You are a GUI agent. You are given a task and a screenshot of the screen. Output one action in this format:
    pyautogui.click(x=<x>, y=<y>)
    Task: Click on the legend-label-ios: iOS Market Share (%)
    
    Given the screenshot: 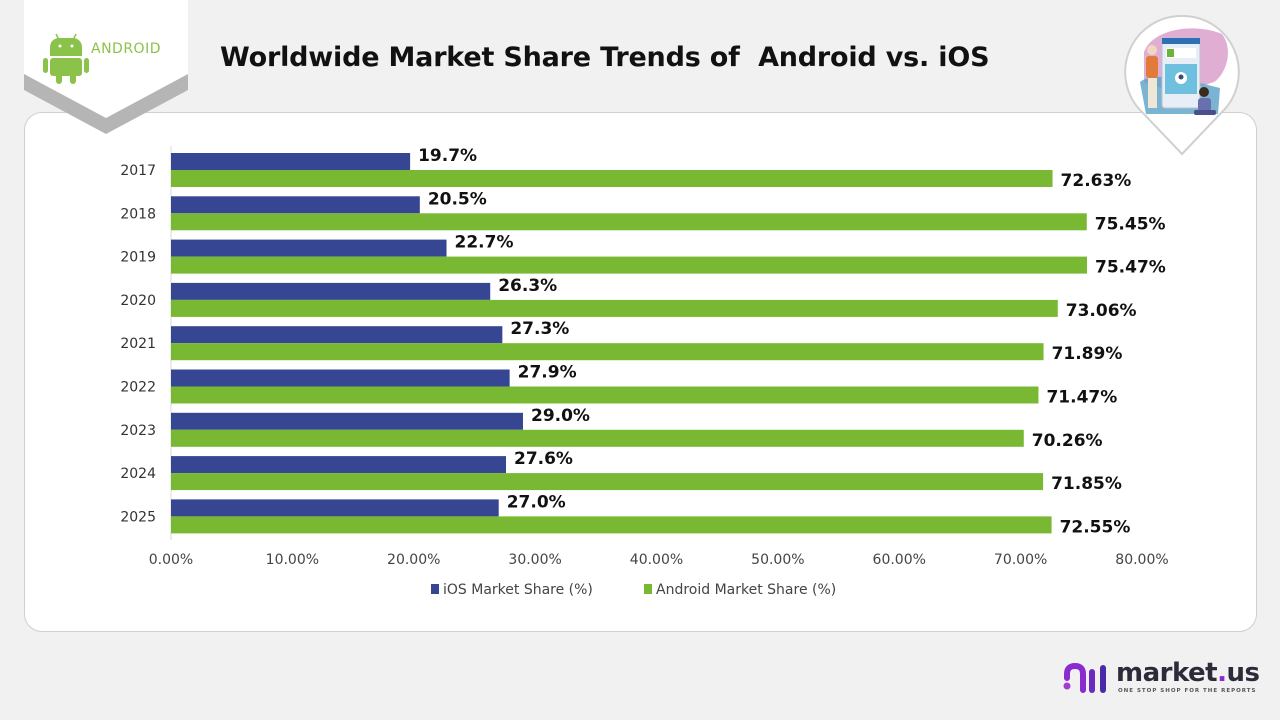 What is the action you would take?
    pyautogui.click(x=518, y=590)
    